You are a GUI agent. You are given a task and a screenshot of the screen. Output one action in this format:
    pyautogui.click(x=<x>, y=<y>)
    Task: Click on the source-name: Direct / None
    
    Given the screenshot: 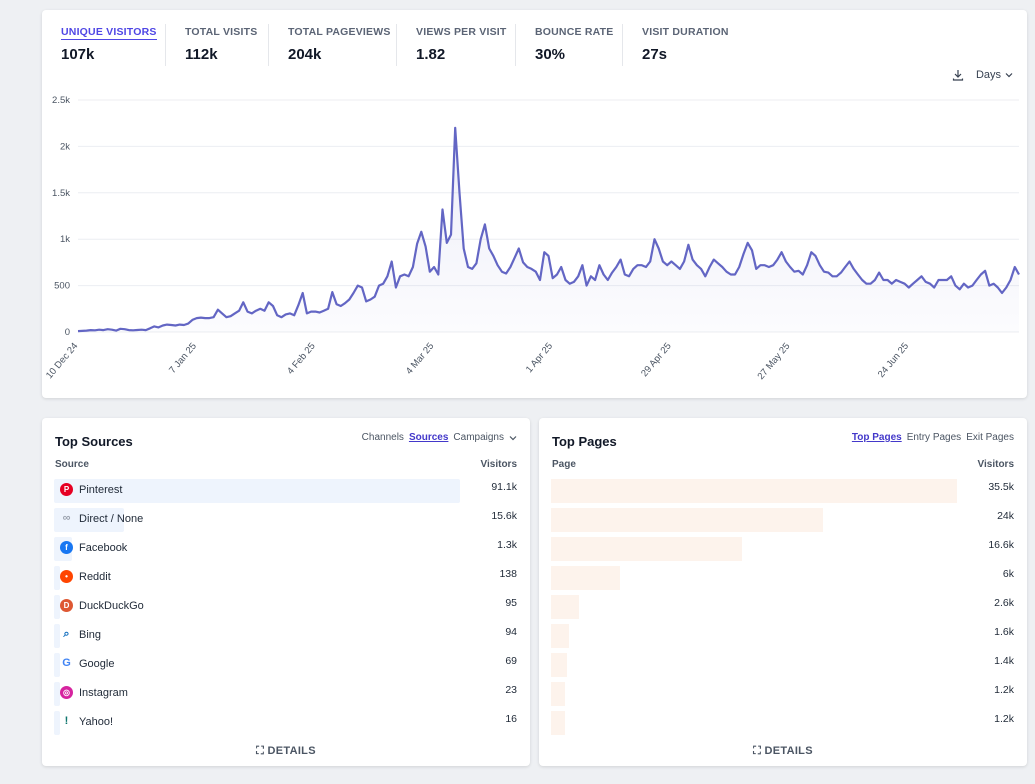 What is the action you would take?
    pyautogui.click(x=111, y=518)
    